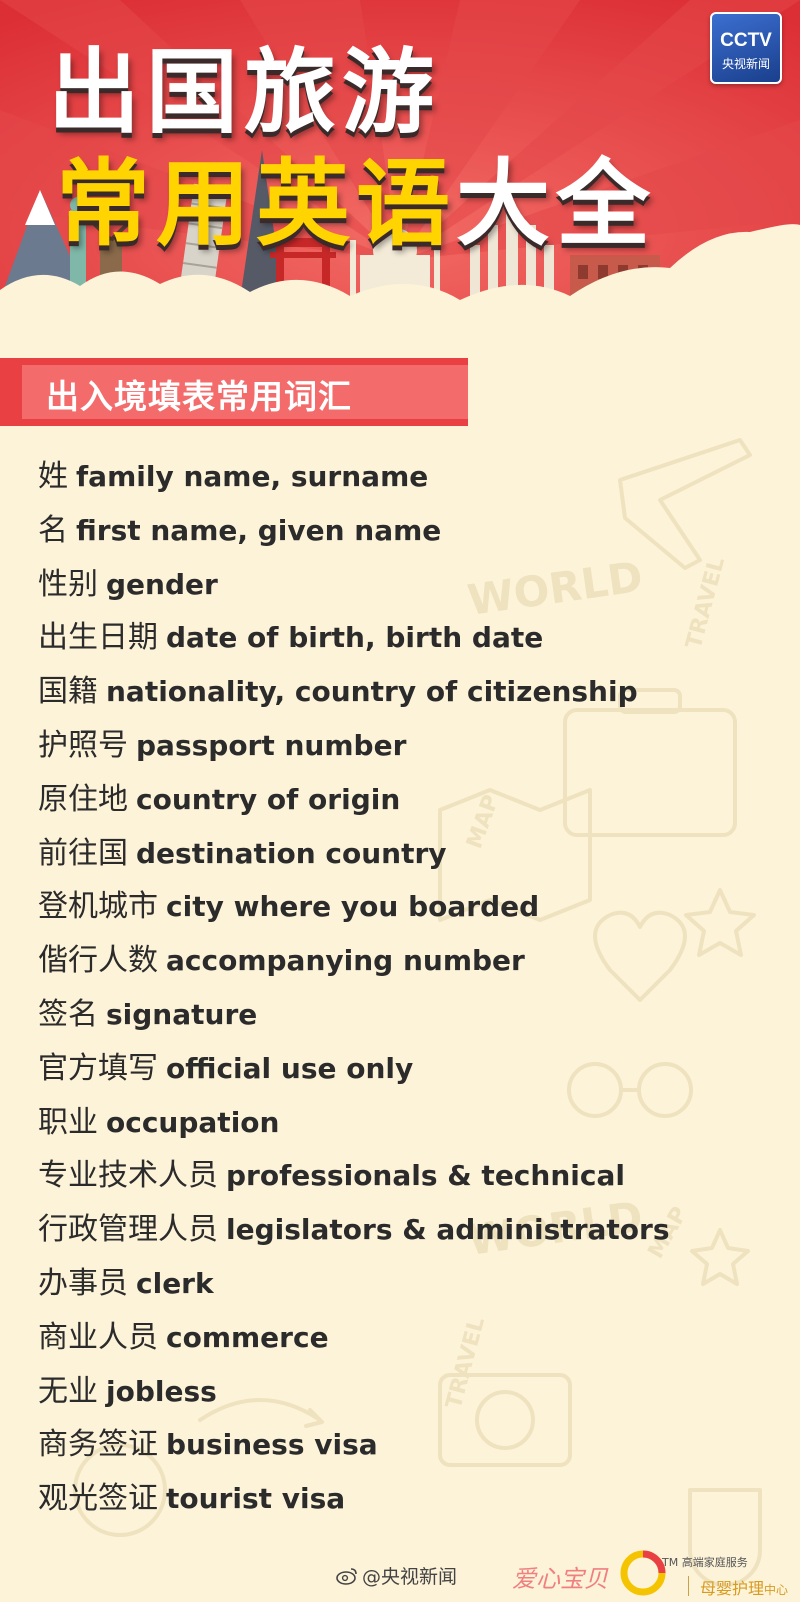  I want to click on list-item: 职业 occupation, so click(354, 1123).